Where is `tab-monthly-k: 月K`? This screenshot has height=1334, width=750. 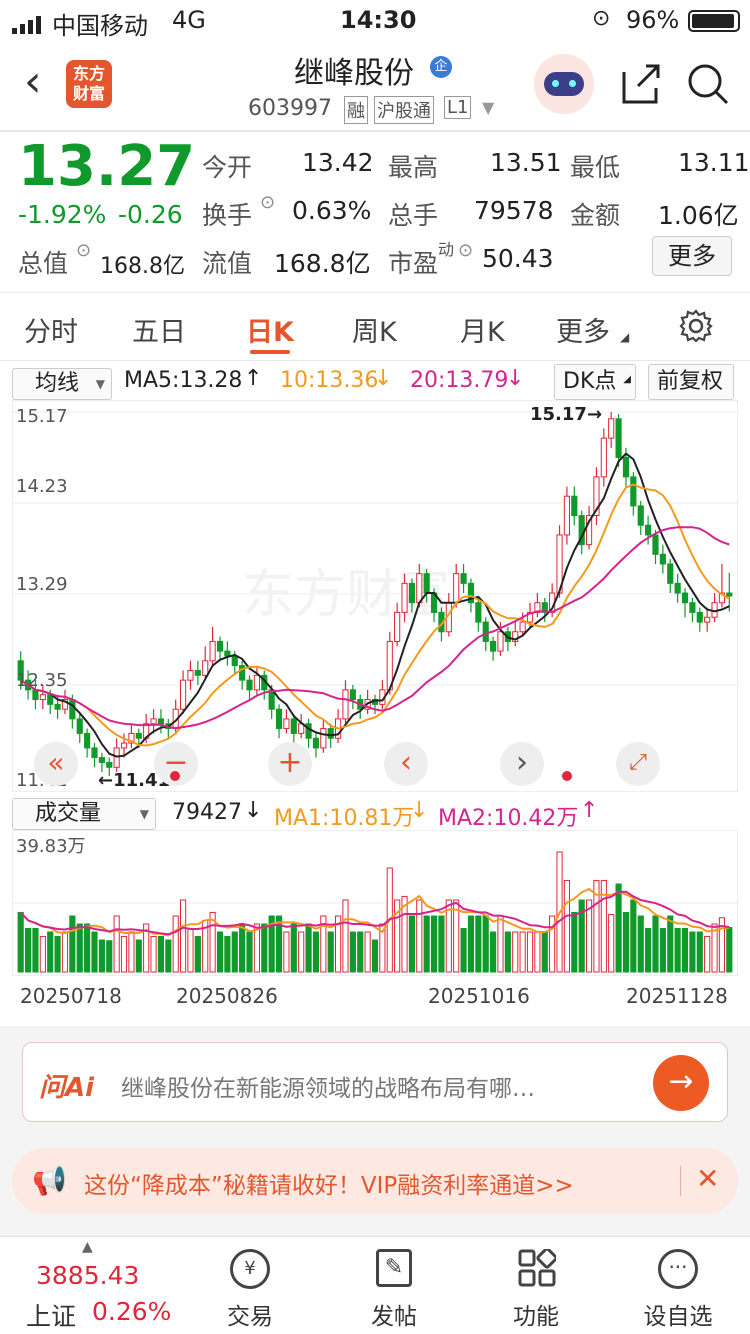
tab-monthly-k: 月K is located at coordinates (482, 332).